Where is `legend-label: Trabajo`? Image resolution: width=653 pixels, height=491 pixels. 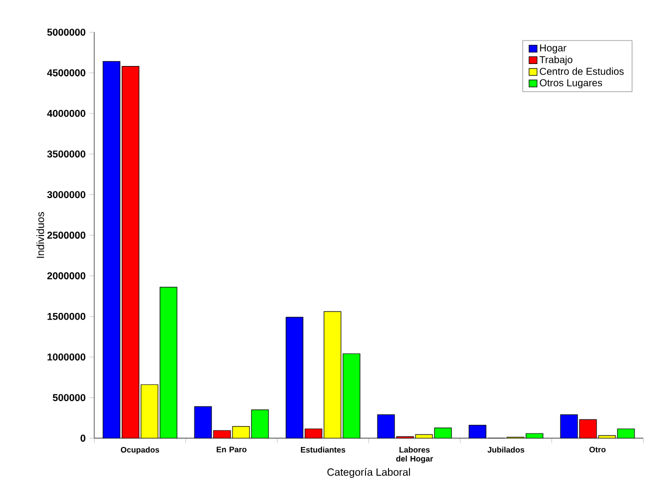
legend-label: Trabajo is located at coordinates (556, 61).